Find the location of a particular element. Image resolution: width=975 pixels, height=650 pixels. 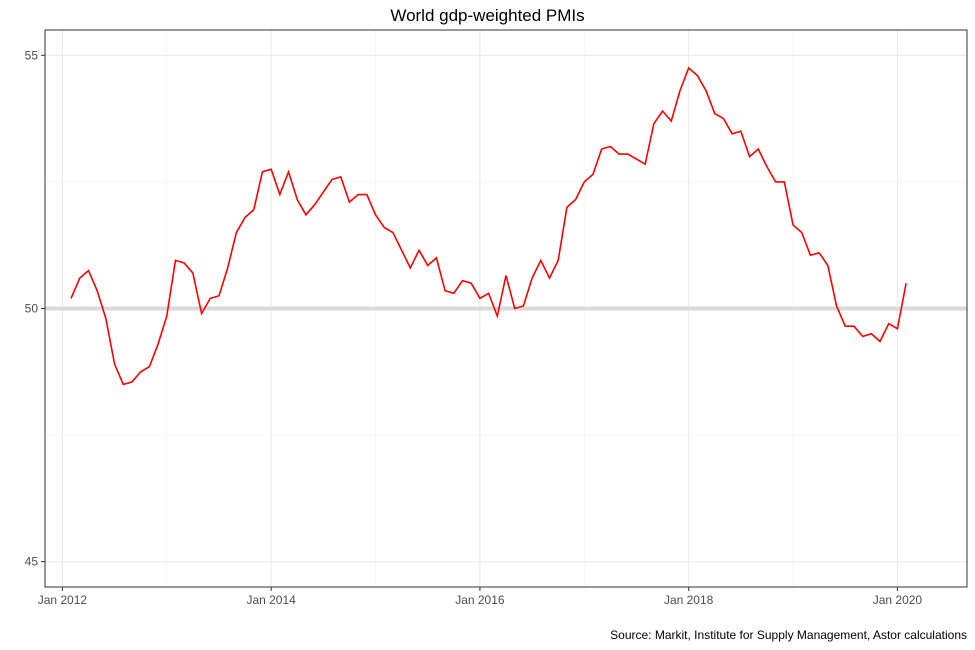

x-tick-label: Jan 2020 is located at coordinates (898, 600).